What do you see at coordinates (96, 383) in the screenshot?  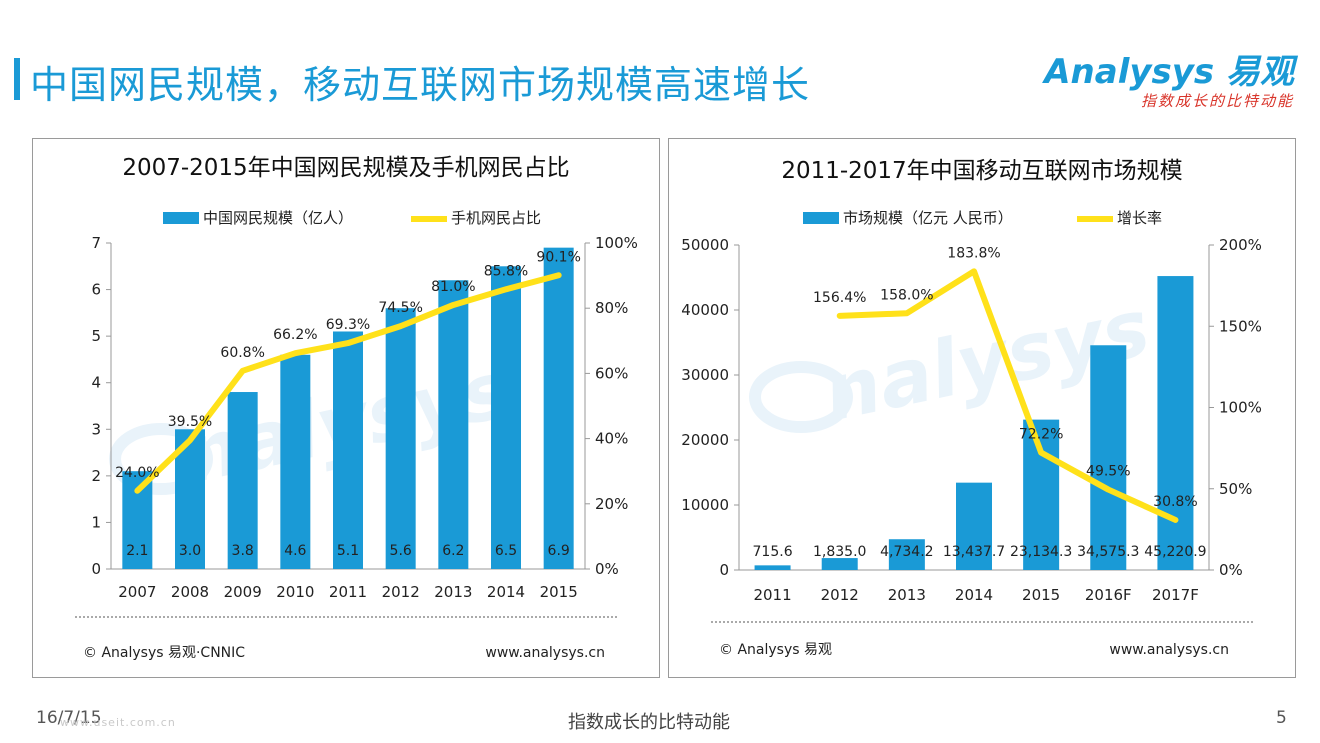 I see `y-tick-label-left: 4` at bounding box center [96, 383].